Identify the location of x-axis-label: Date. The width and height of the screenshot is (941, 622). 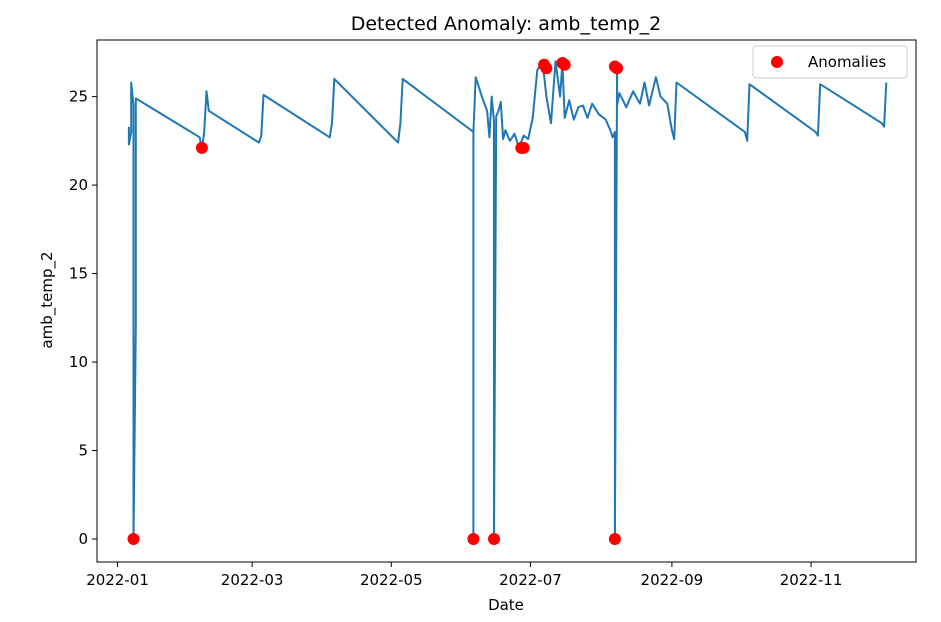
(506, 605).